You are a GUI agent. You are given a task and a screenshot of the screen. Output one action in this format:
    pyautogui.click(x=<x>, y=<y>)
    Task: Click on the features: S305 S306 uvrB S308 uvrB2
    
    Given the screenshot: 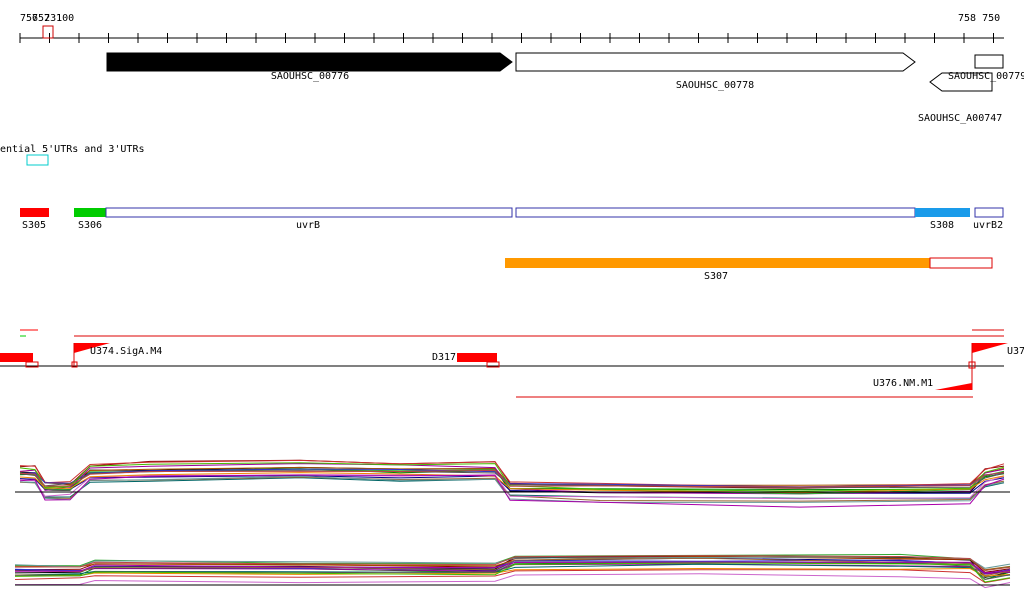 What is the action you would take?
    pyautogui.click(x=512, y=219)
    